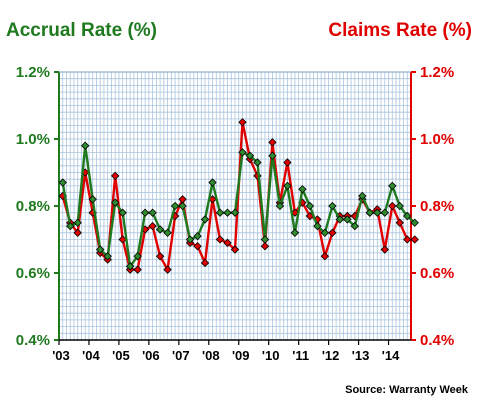  Describe the element at coordinates (406, 390) in the screenshot. I see `source-note: Source: Warranty Week` at that location.